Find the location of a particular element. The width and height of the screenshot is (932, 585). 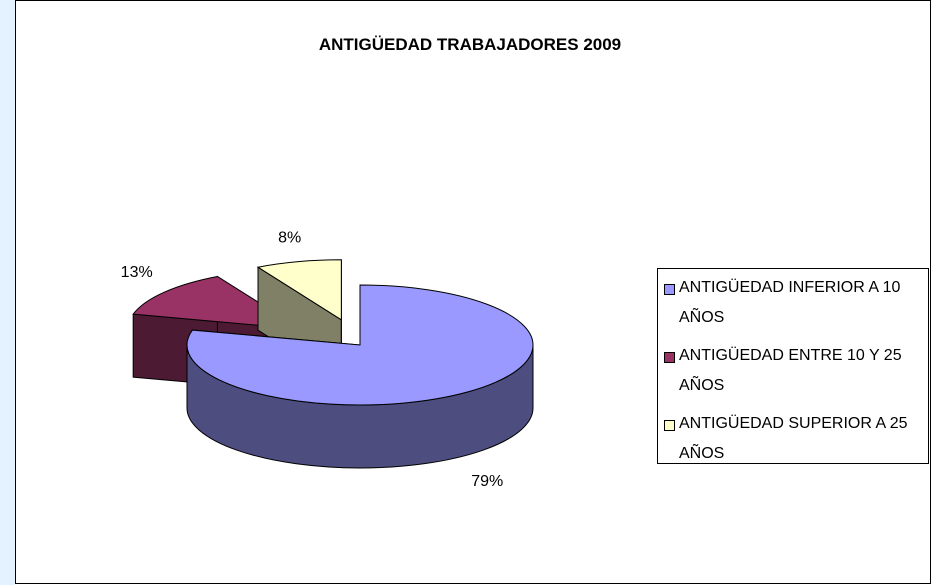

legend-label: ANTIGÜEDAD ENTRE 10 Y 25 AÑOS is located at coordinates (790, 370).